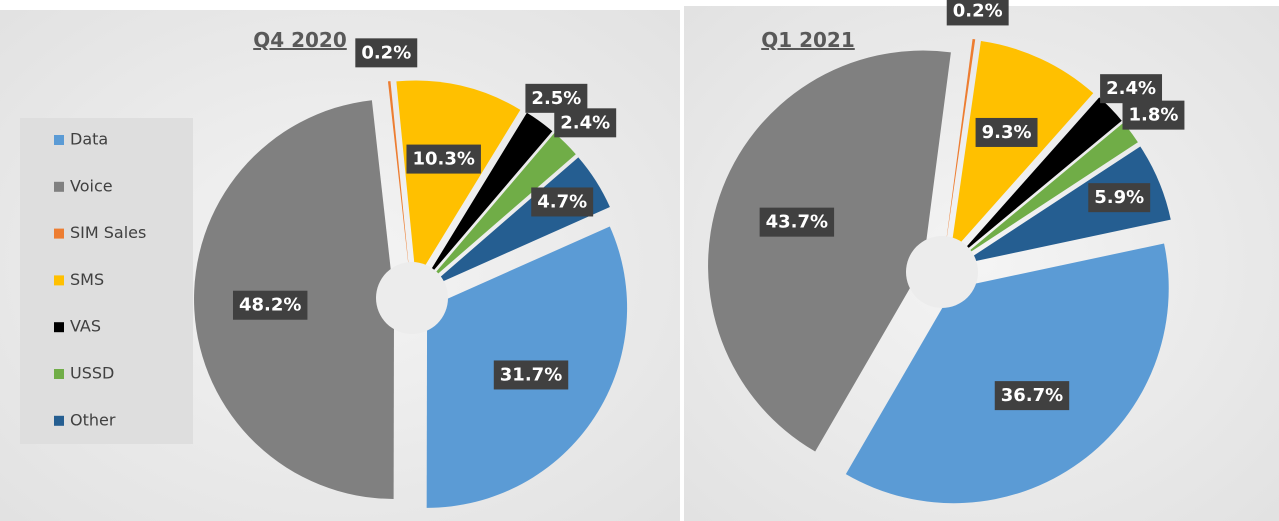 Image resolution: width=1279 pixels, height=521 pixels. I want to click on chart-title: Q4 2020, so click(300, 40).